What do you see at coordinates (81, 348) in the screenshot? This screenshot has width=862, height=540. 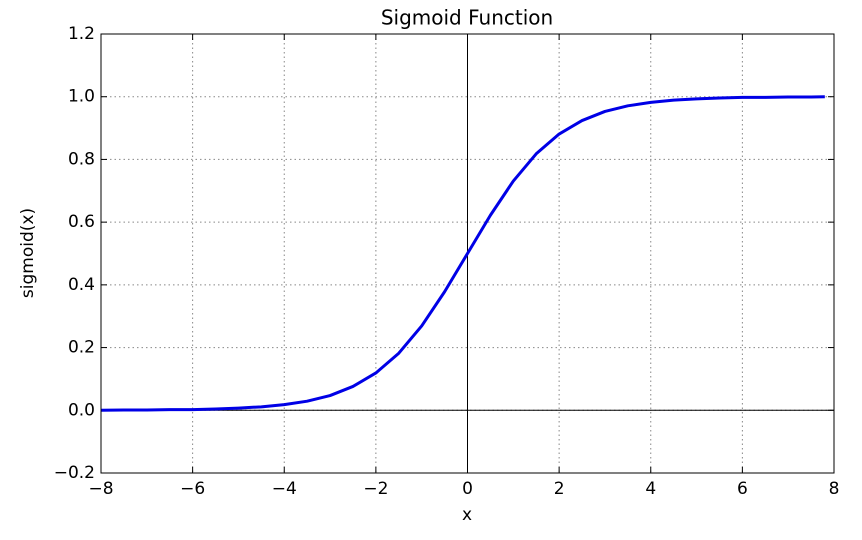 I see `y-tick-label: 0.2` at bounding box center [81, 348].